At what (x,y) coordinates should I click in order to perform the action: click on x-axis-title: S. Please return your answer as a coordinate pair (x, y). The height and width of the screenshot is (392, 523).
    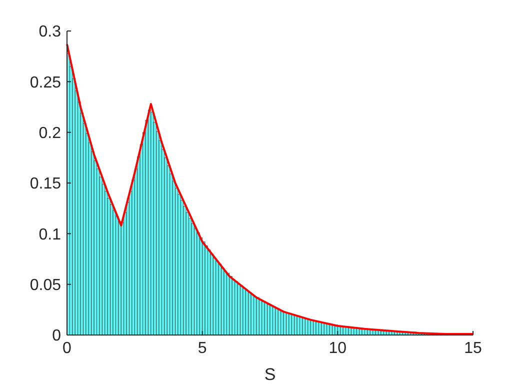
    Looking at the image, I should click on (270, 374).